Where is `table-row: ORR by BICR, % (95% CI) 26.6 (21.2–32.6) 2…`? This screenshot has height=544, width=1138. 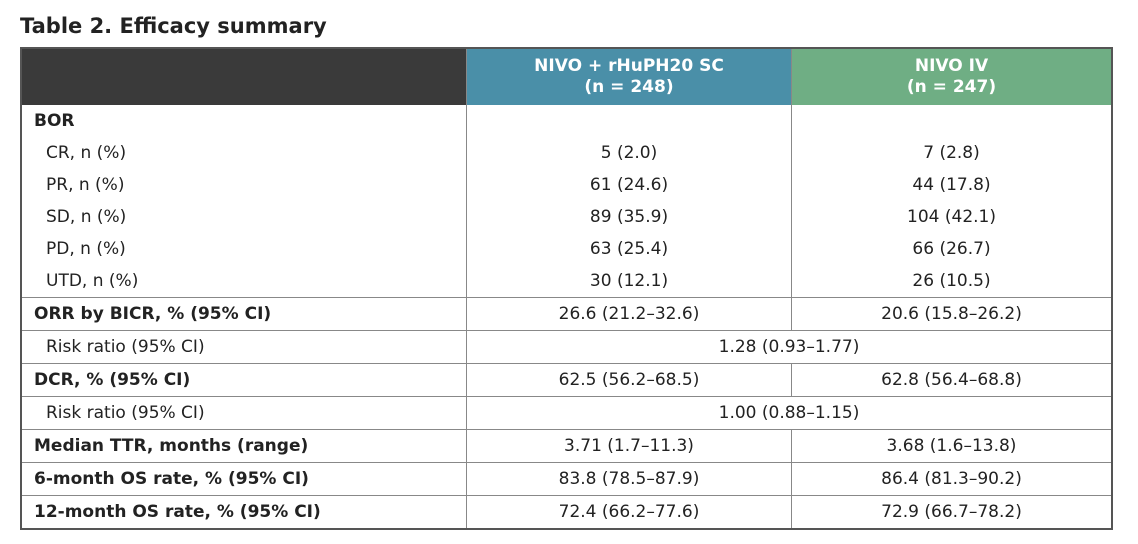 table-row: ORR by BICR, % (95% CI) 26.6 (21.2–32.6) 2… is located at coordinates (566, 314).